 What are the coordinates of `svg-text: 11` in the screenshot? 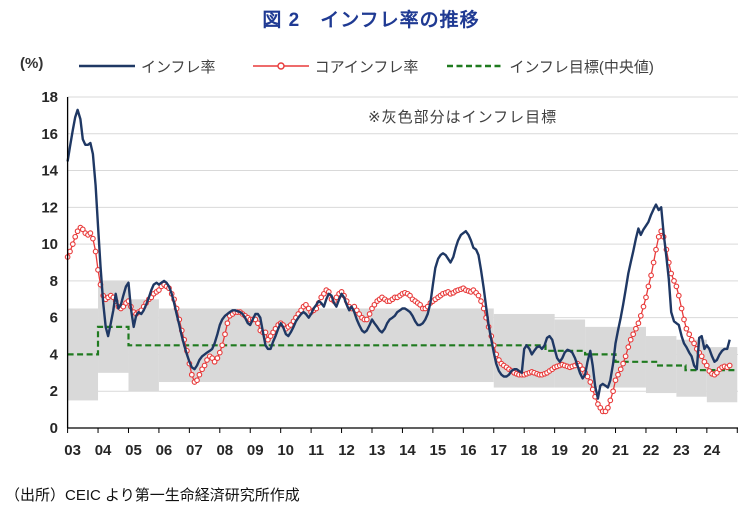 It's located at (316, 450).